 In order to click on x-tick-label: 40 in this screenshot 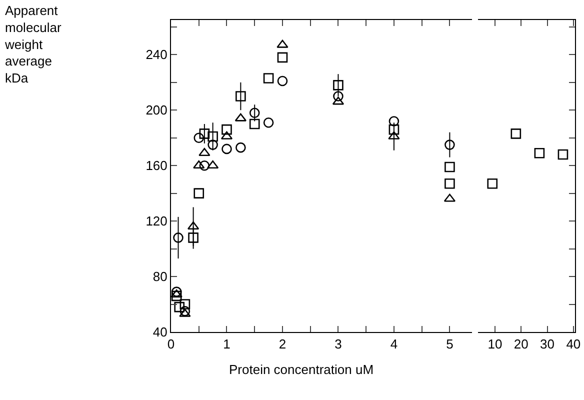, I will do `click(573, 344)`.